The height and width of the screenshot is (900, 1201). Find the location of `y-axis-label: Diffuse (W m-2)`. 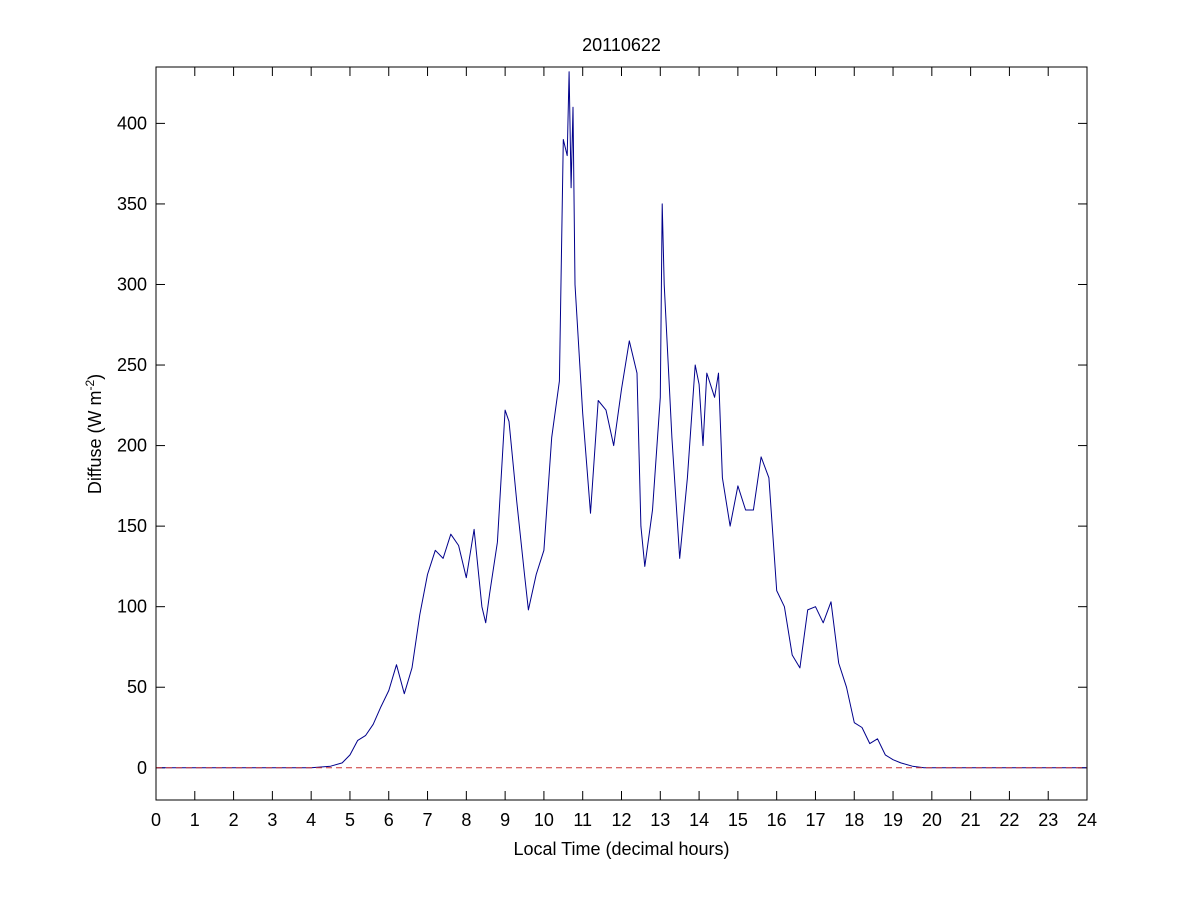

y-axis-label: Diffuse (W m-2) is located at coordinates (94, 434).